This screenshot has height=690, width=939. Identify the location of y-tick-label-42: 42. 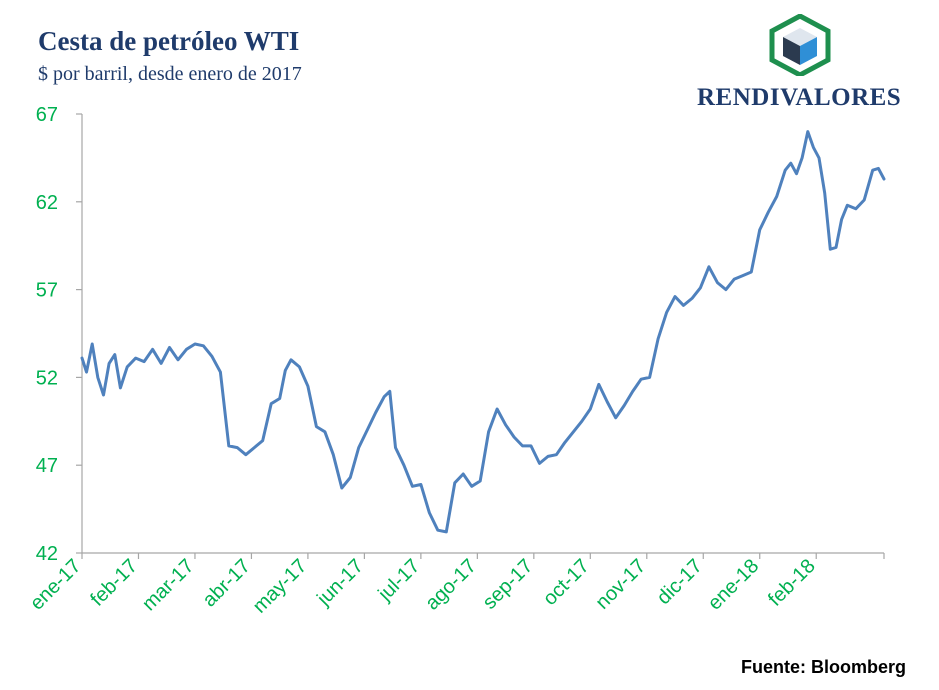
(47, 554).